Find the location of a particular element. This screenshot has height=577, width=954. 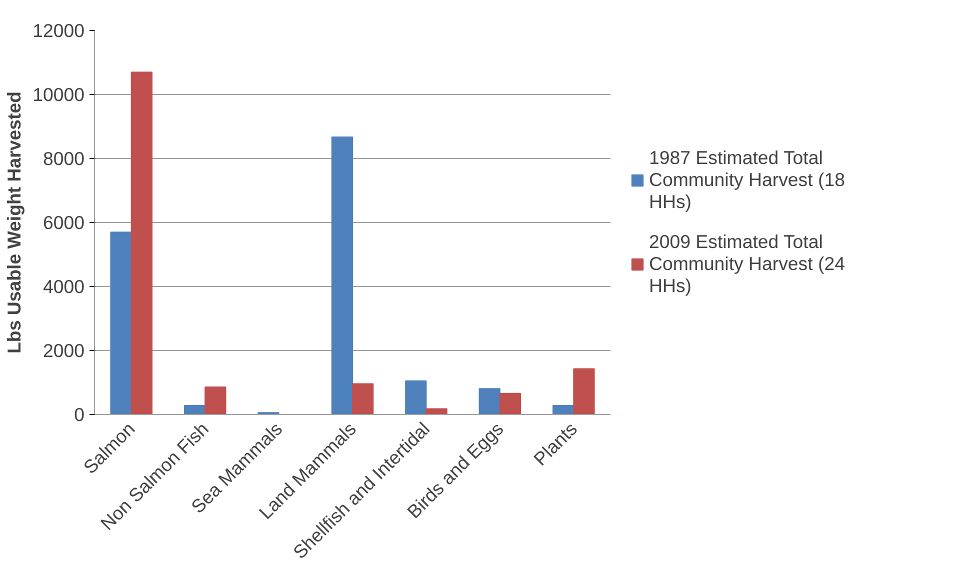

legend-label: 2009 Estimated Total Community Harvest (24 HHs) is located at coordinates (747, 264).